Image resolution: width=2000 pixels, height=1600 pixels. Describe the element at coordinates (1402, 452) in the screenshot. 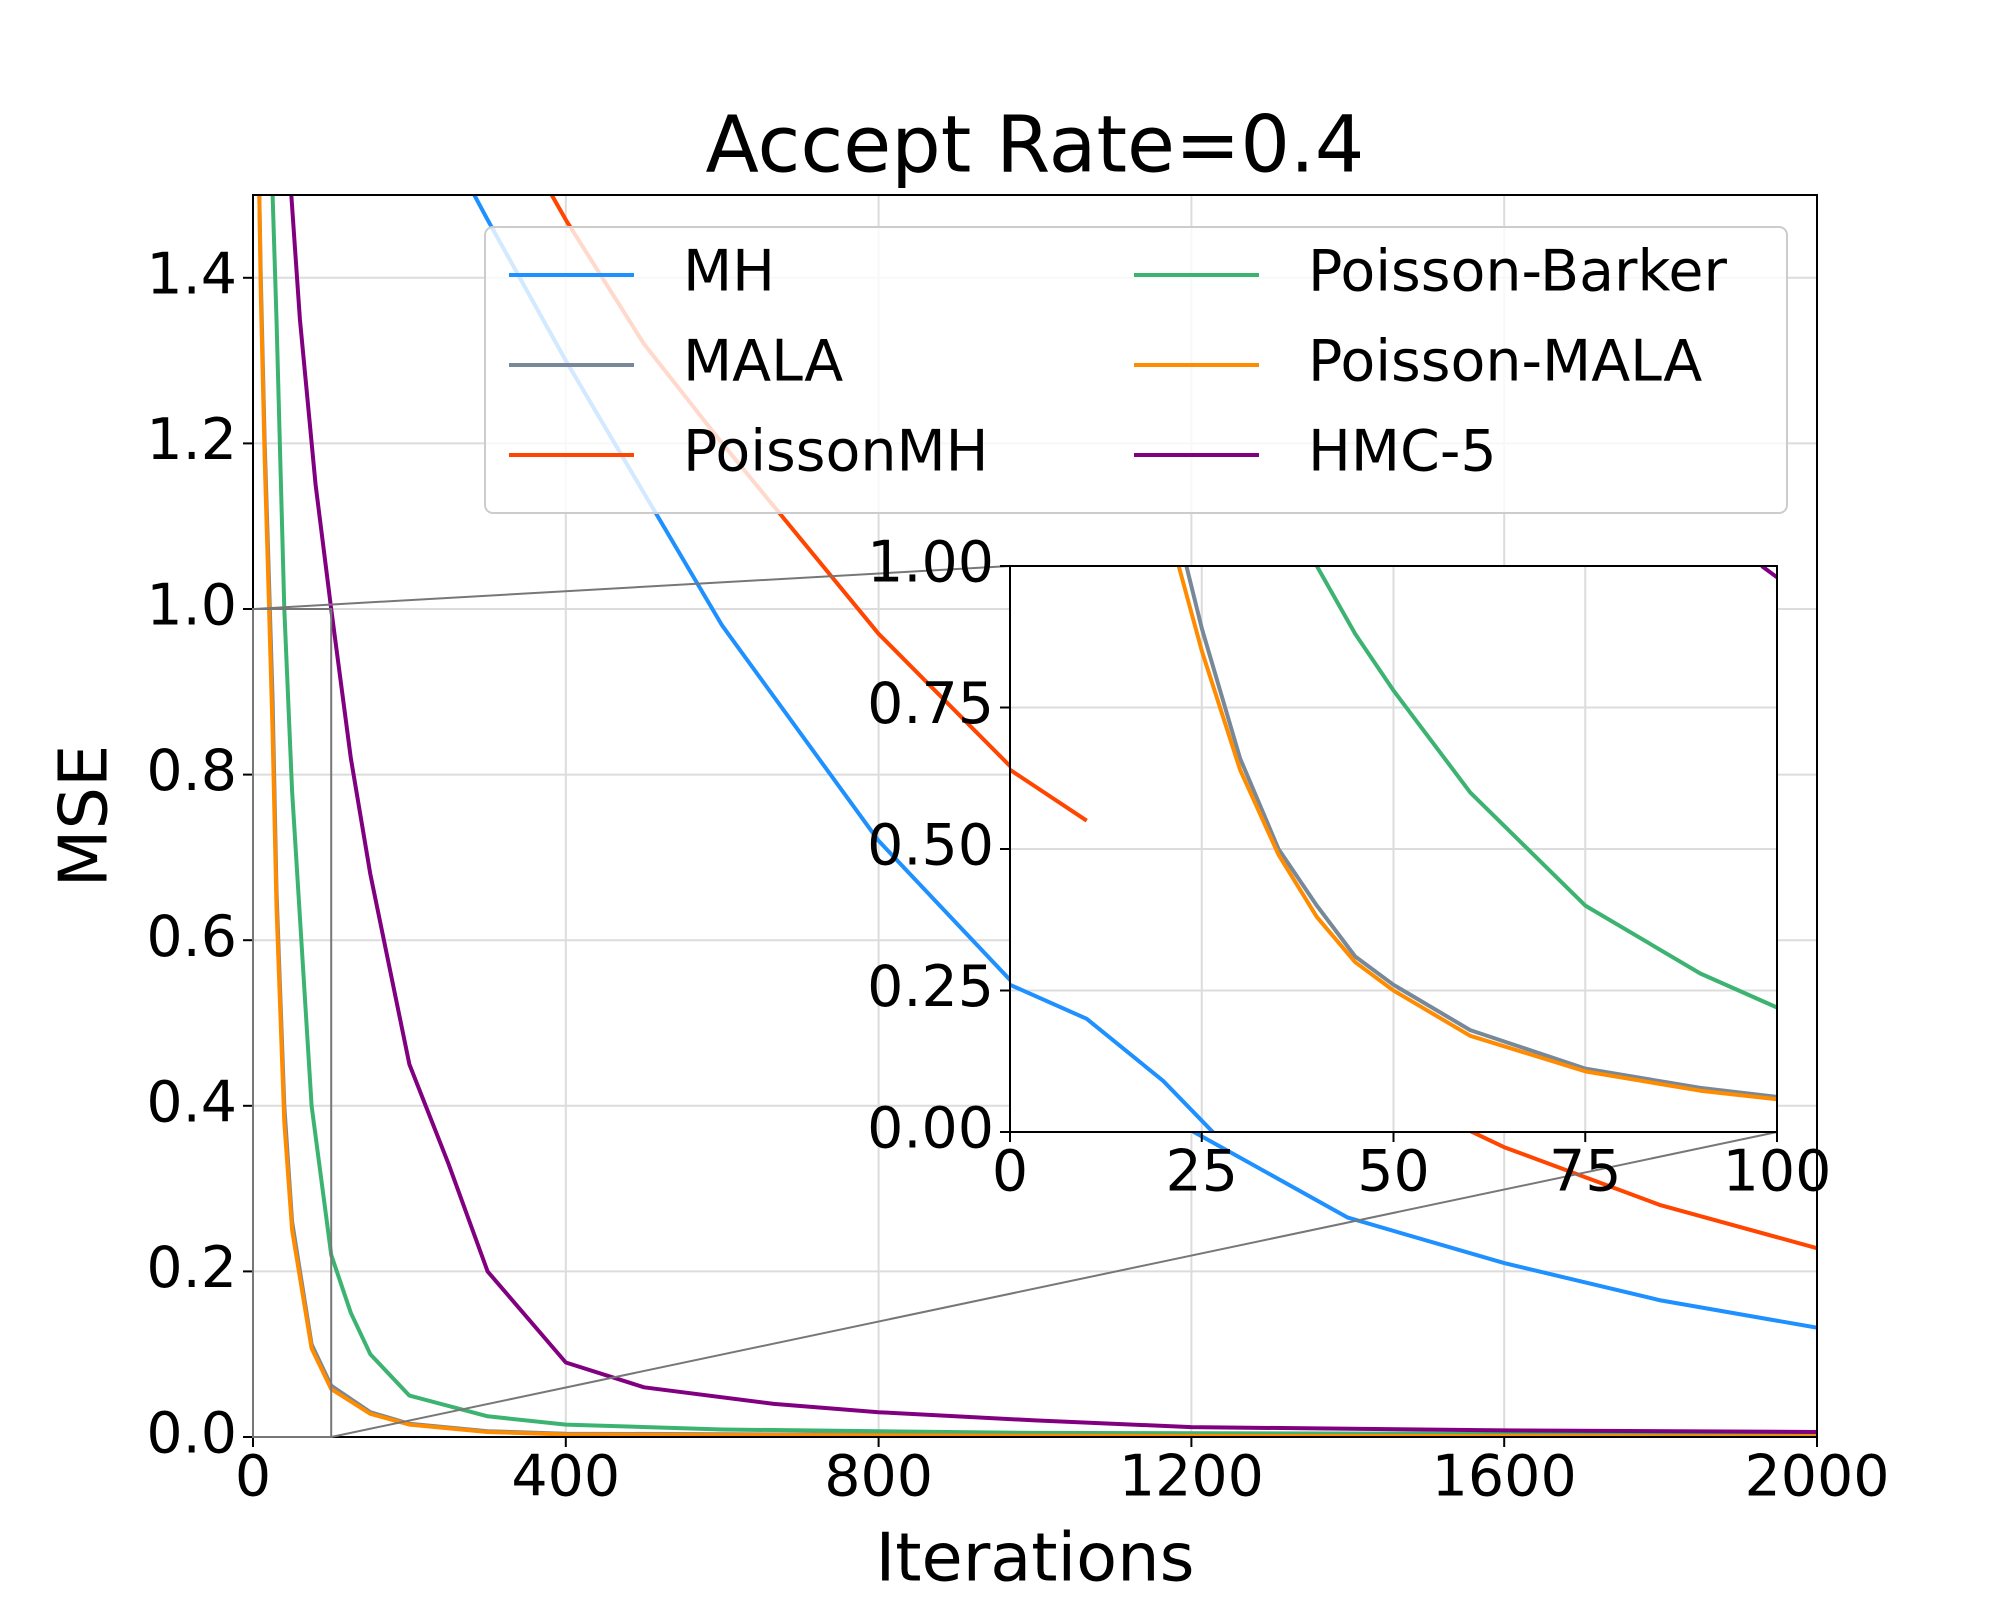

I see `legend-label: HMC-5` at that location.